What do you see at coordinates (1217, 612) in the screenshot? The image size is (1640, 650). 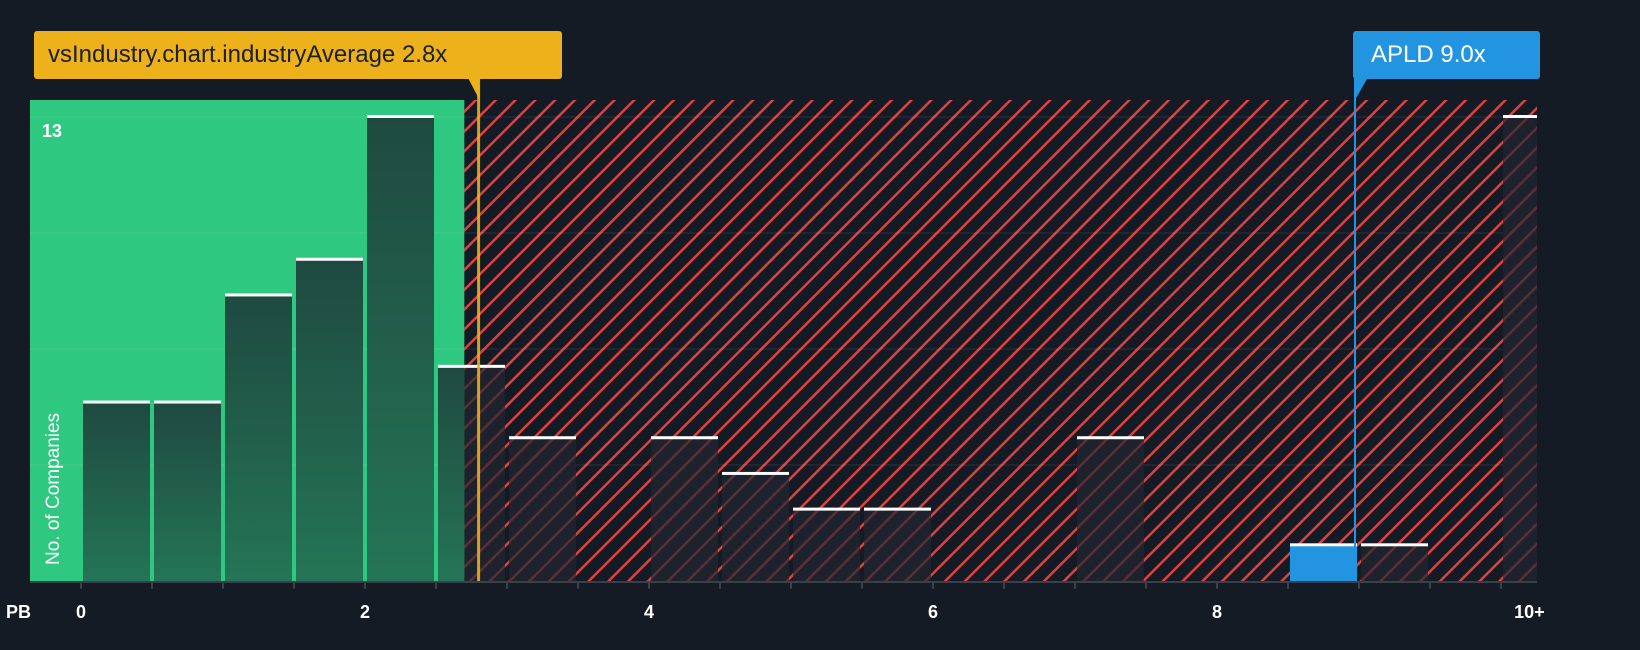 I see `x-tick-label: 8` at bounding box center [1217, 612].